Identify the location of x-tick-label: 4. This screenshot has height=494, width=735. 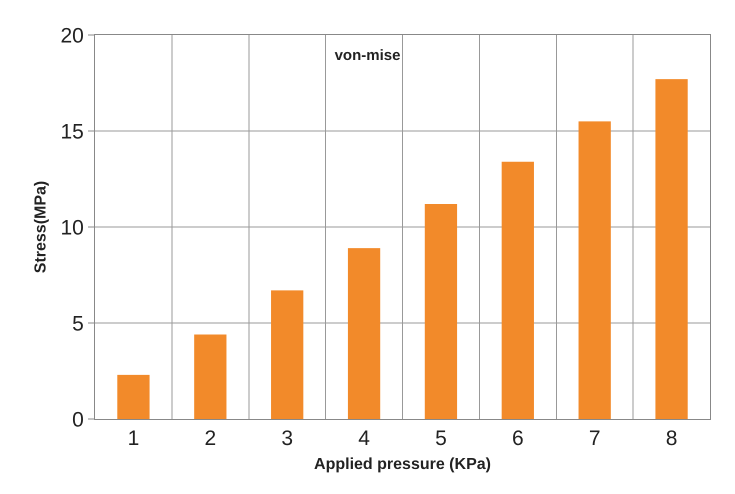
(364, 438).